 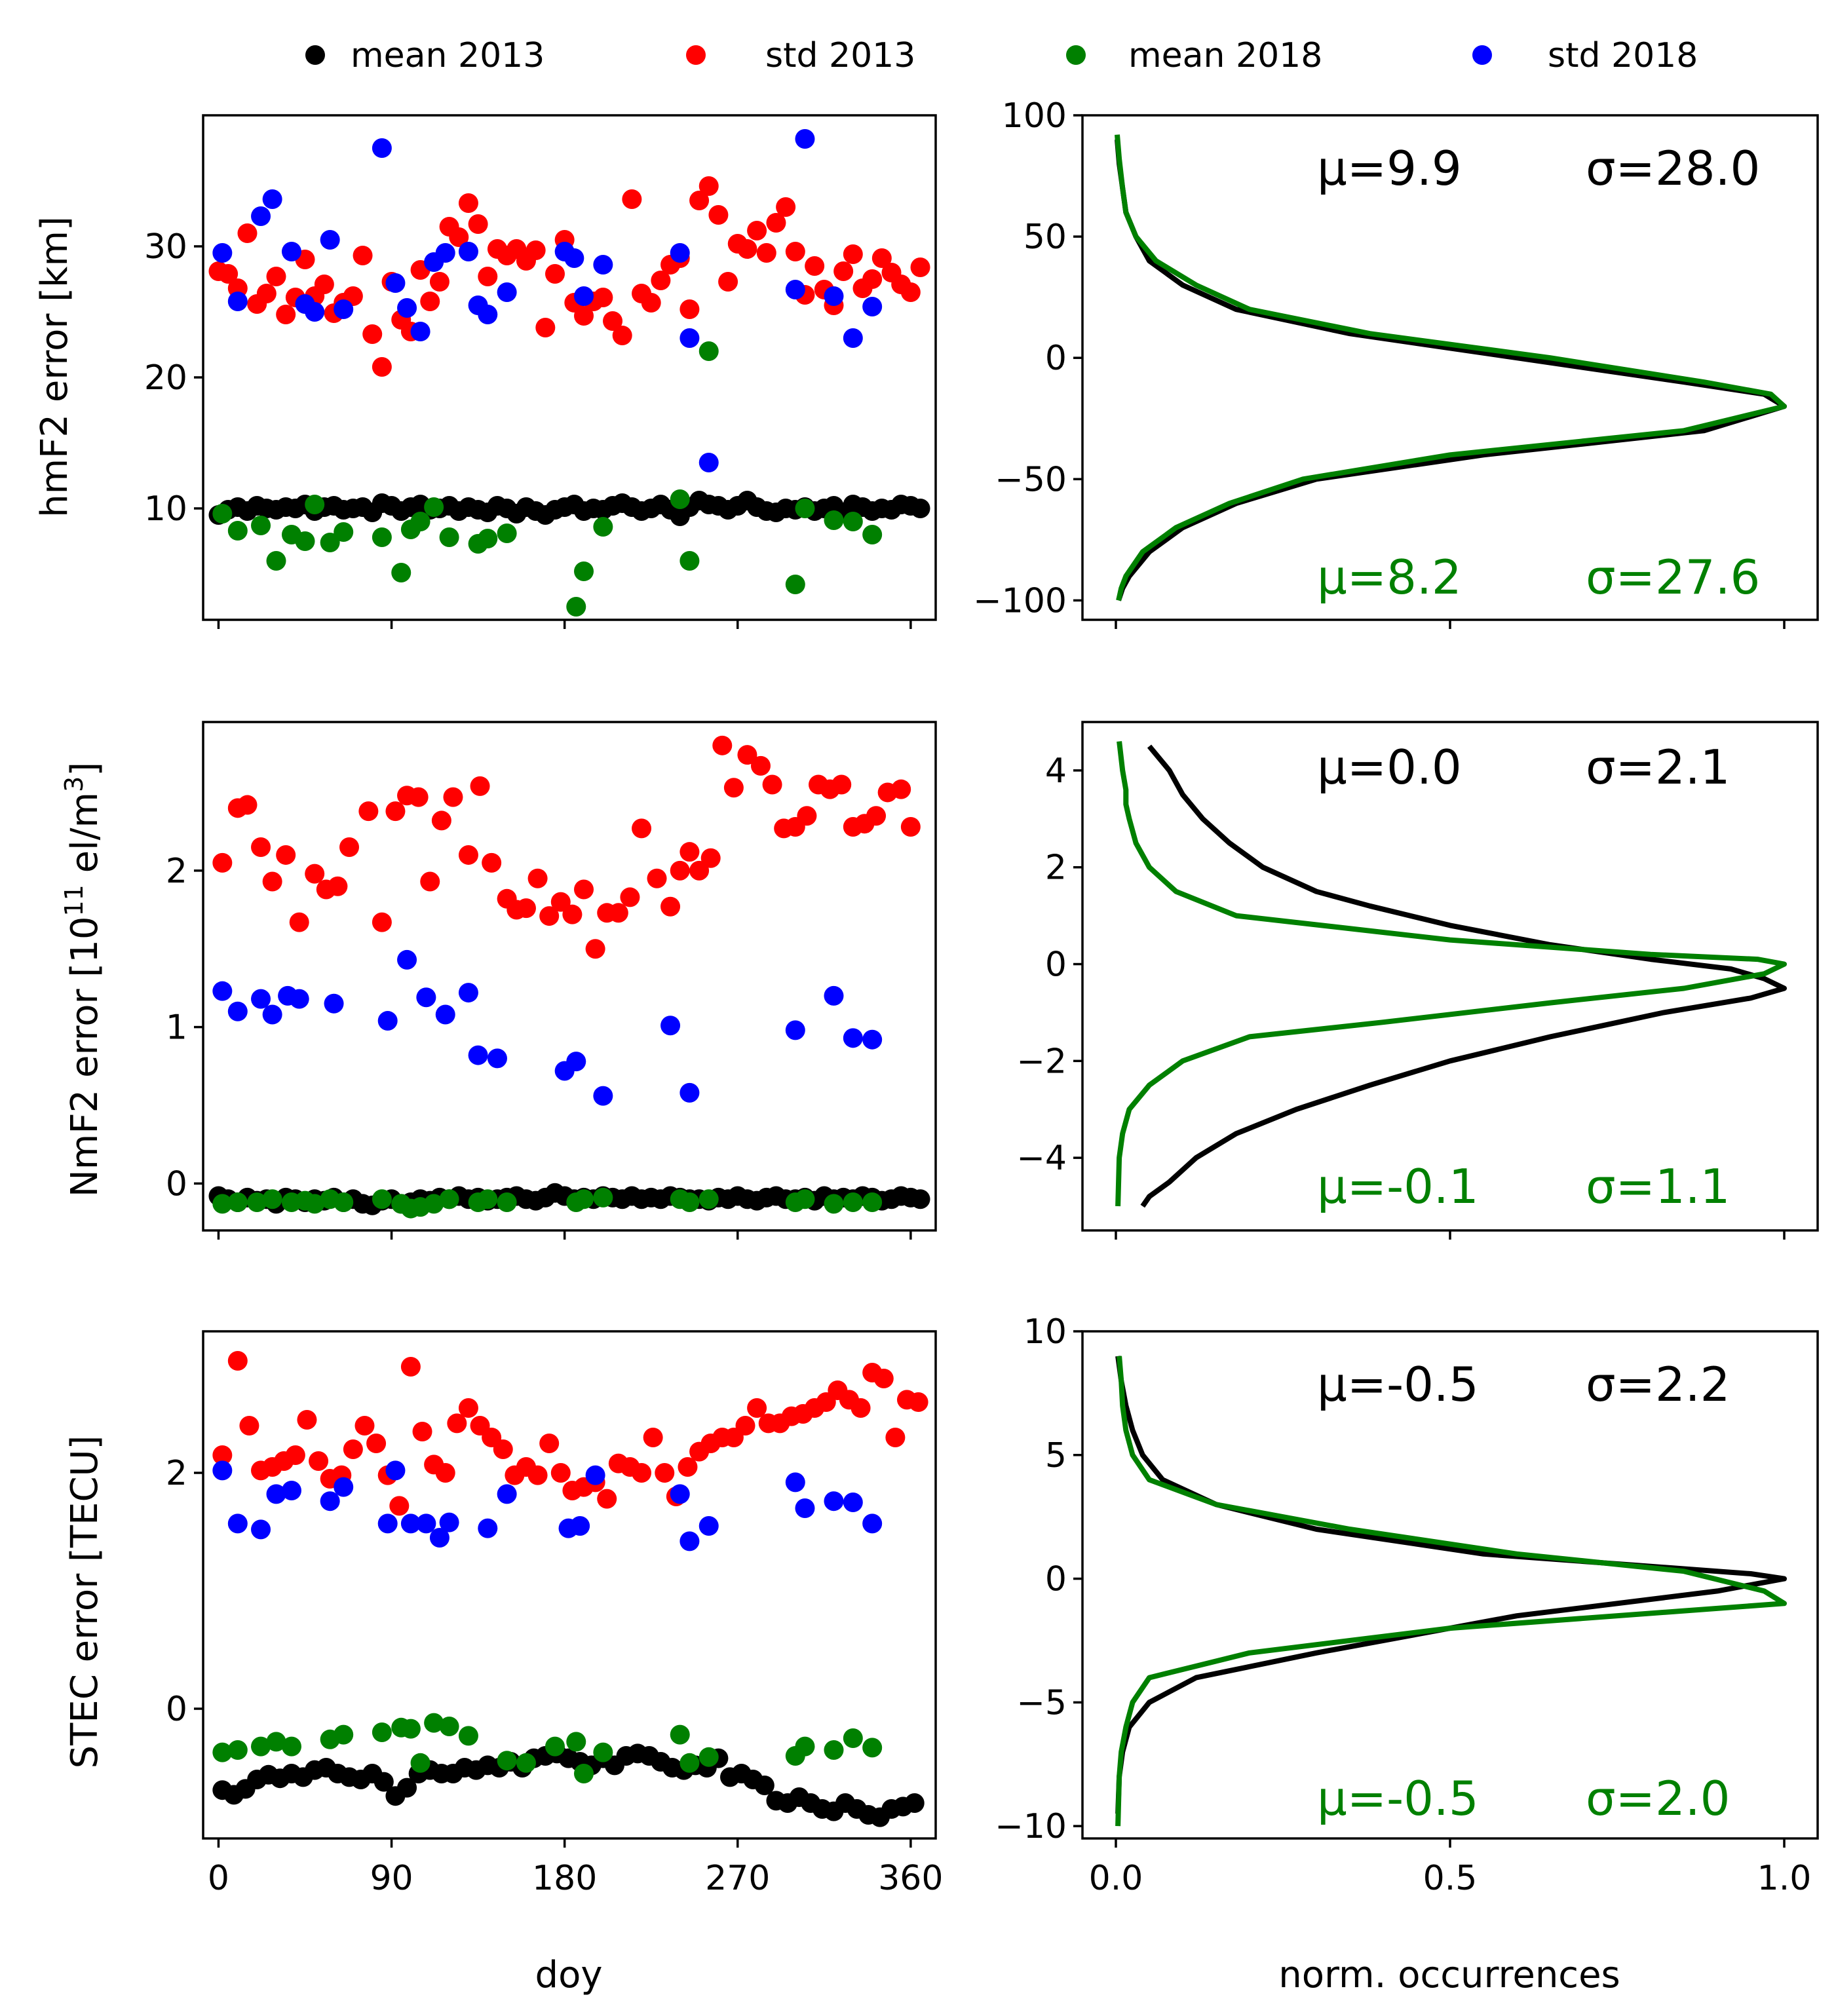 What do you see at coordinates (920, 1199) in the screenshot?
I see `nmf2-scatter-point-mean-2013` at bounding box center [920, 1199].